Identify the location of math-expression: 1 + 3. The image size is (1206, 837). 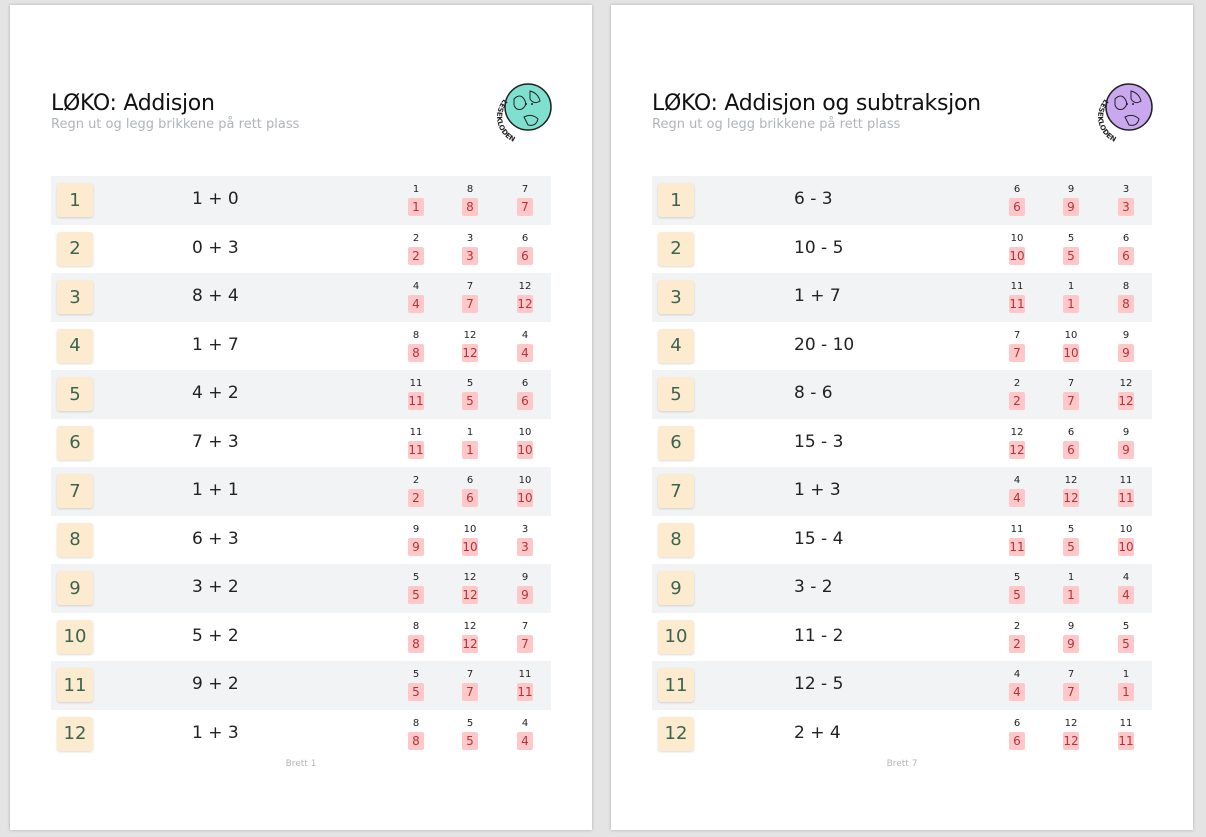
(817, 490).